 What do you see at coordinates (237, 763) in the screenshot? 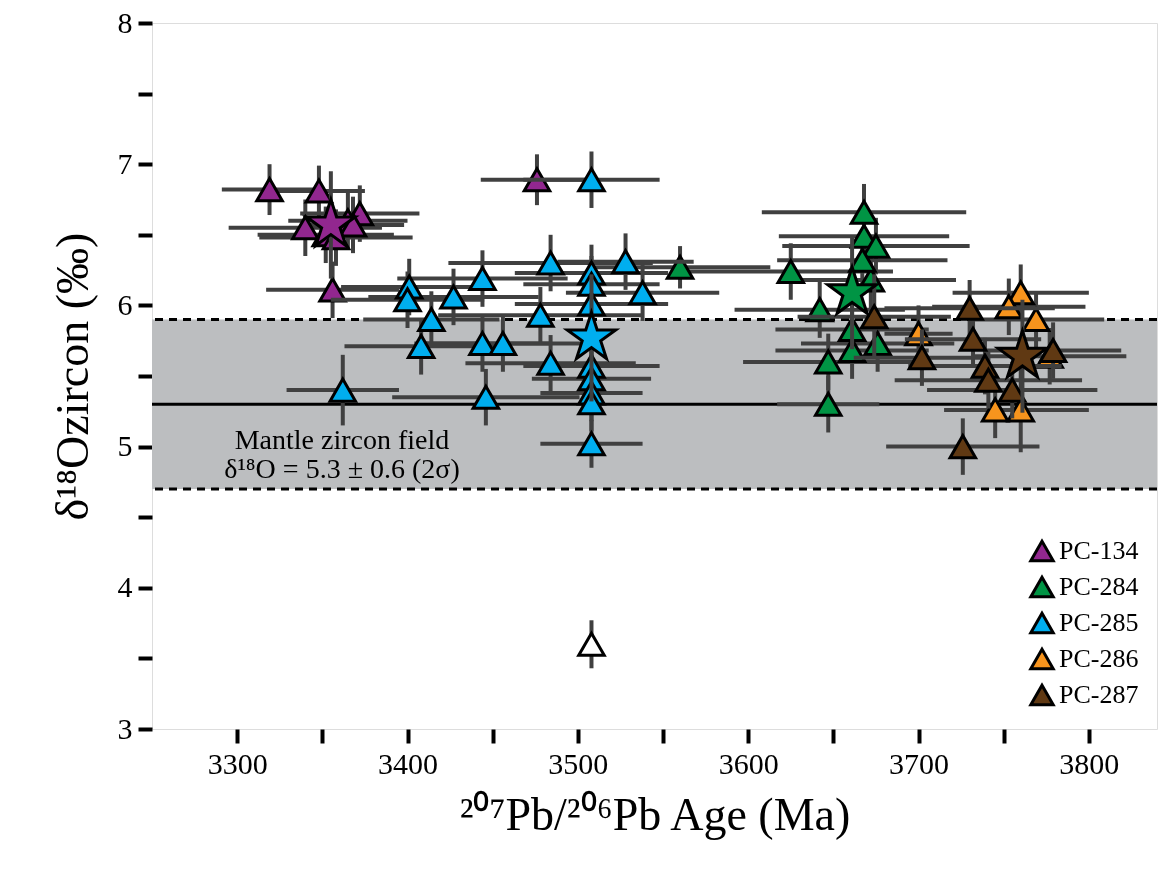
I see `x-tick-label: 3300` at bounding box center [237, 763].